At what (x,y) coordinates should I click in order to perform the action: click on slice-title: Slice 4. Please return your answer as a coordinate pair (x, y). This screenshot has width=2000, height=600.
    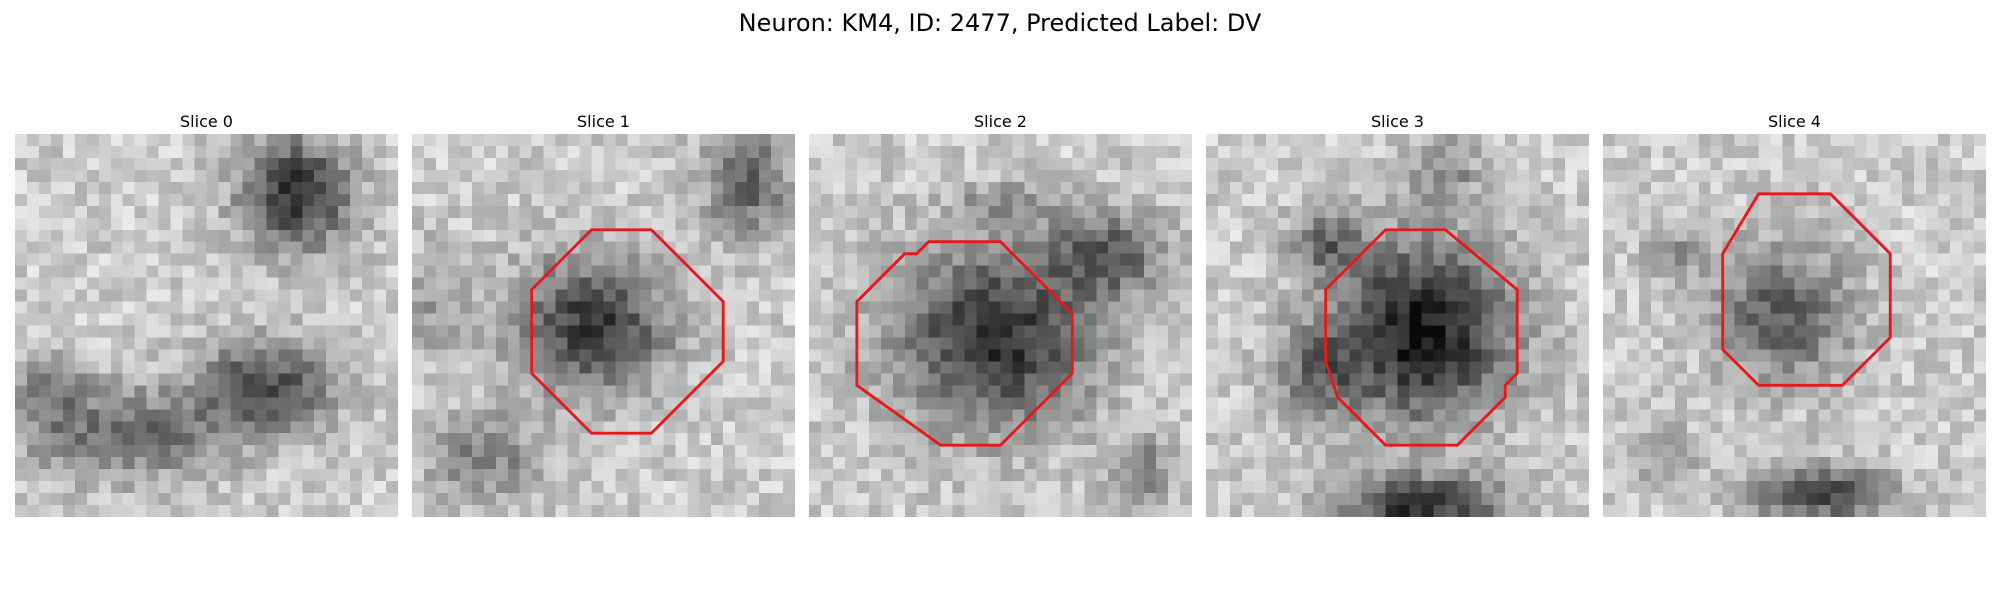
    Looking at the image, I should click on (1794, 121).